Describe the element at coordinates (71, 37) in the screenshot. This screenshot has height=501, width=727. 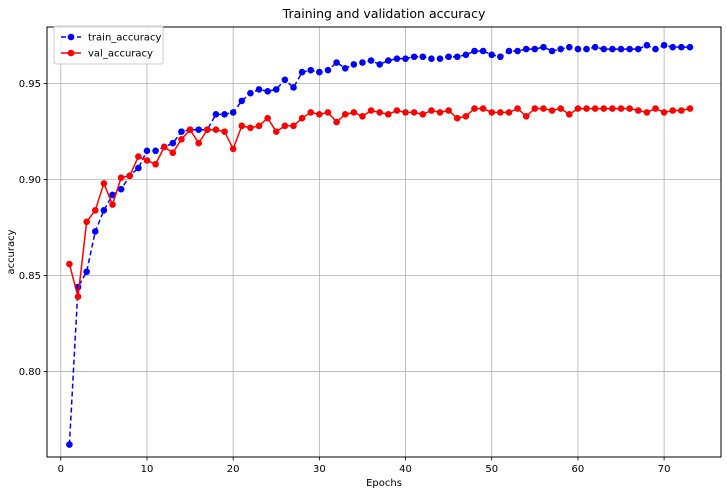
I see `legend-train-marker` at that location.